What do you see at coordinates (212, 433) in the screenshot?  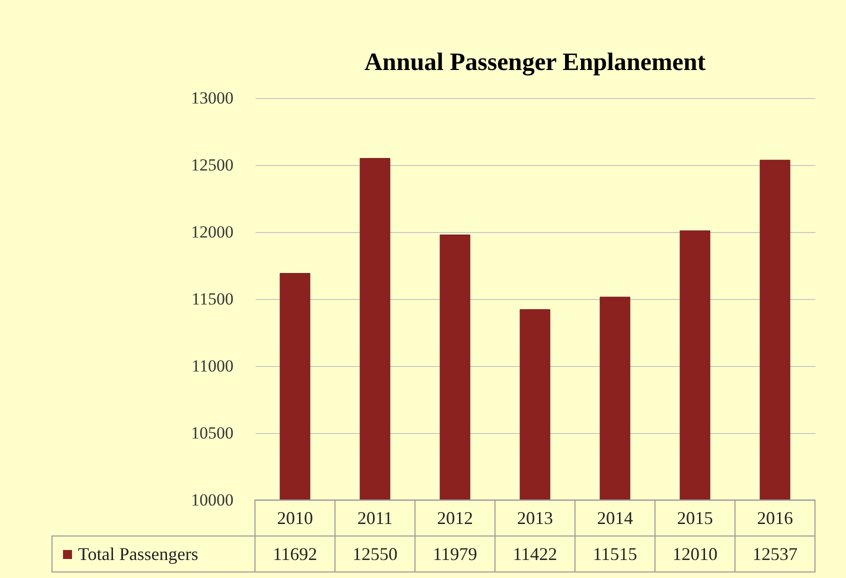 I see `y-tick-label: 10500` at bounding box center [212, 433].